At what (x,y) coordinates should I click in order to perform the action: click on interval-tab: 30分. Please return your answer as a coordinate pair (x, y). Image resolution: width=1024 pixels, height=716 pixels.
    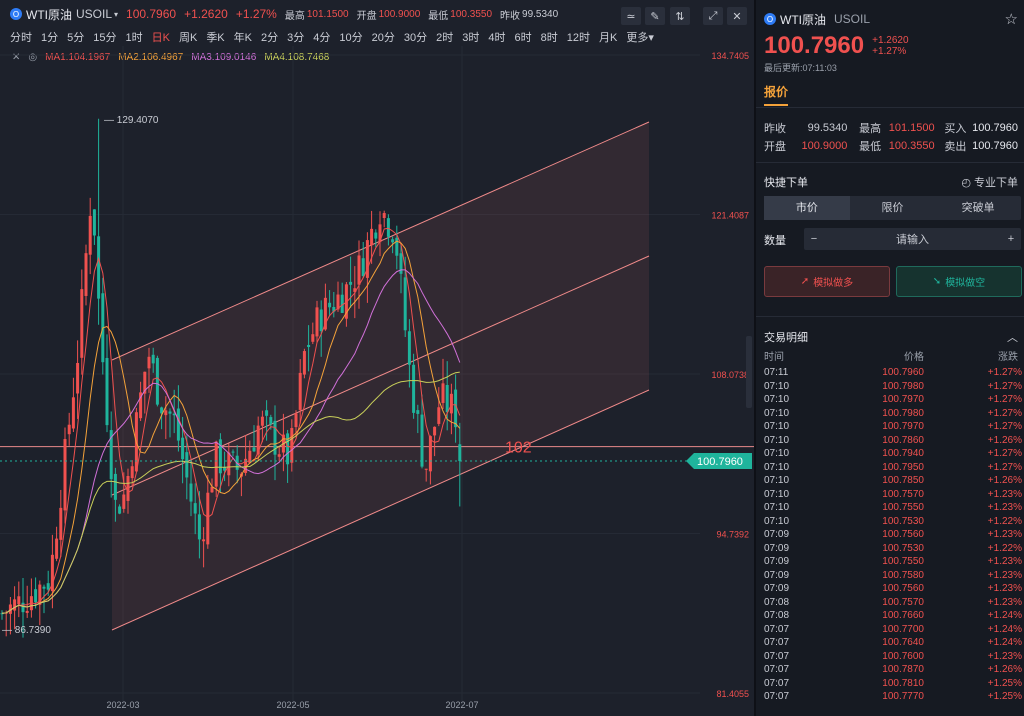
    Looking at the image, I should click on (415, 38).